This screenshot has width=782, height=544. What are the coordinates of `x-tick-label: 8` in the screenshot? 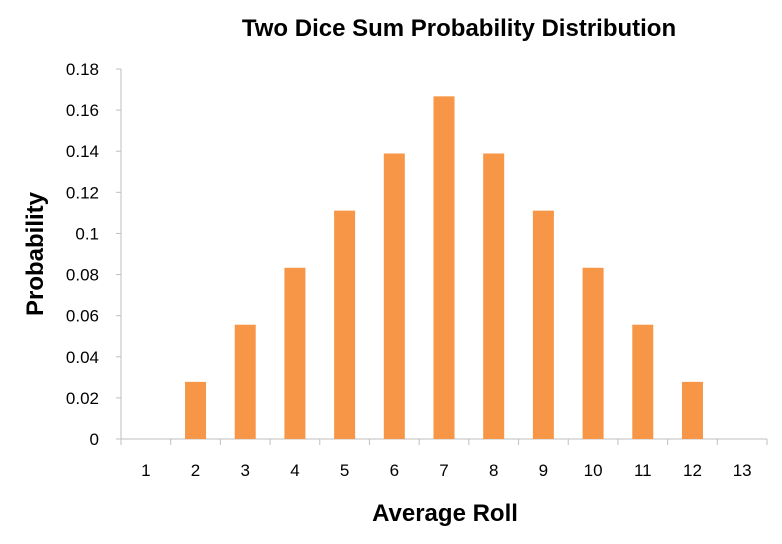 It's located at (493, 470).